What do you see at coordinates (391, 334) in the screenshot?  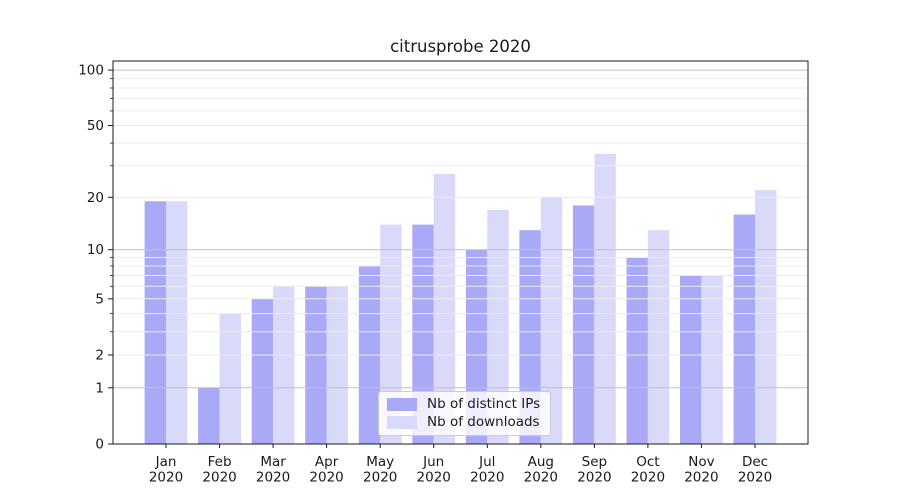 I see `bar-downloads-May-2020` at bounding box center [391, 334].